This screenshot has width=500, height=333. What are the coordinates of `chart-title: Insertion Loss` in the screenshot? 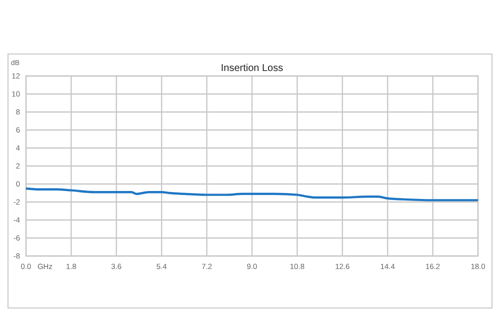 It's located at (252, 68).